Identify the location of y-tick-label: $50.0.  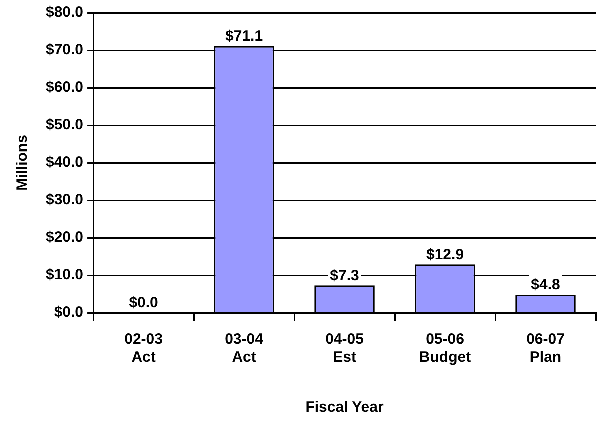
(65, 125).